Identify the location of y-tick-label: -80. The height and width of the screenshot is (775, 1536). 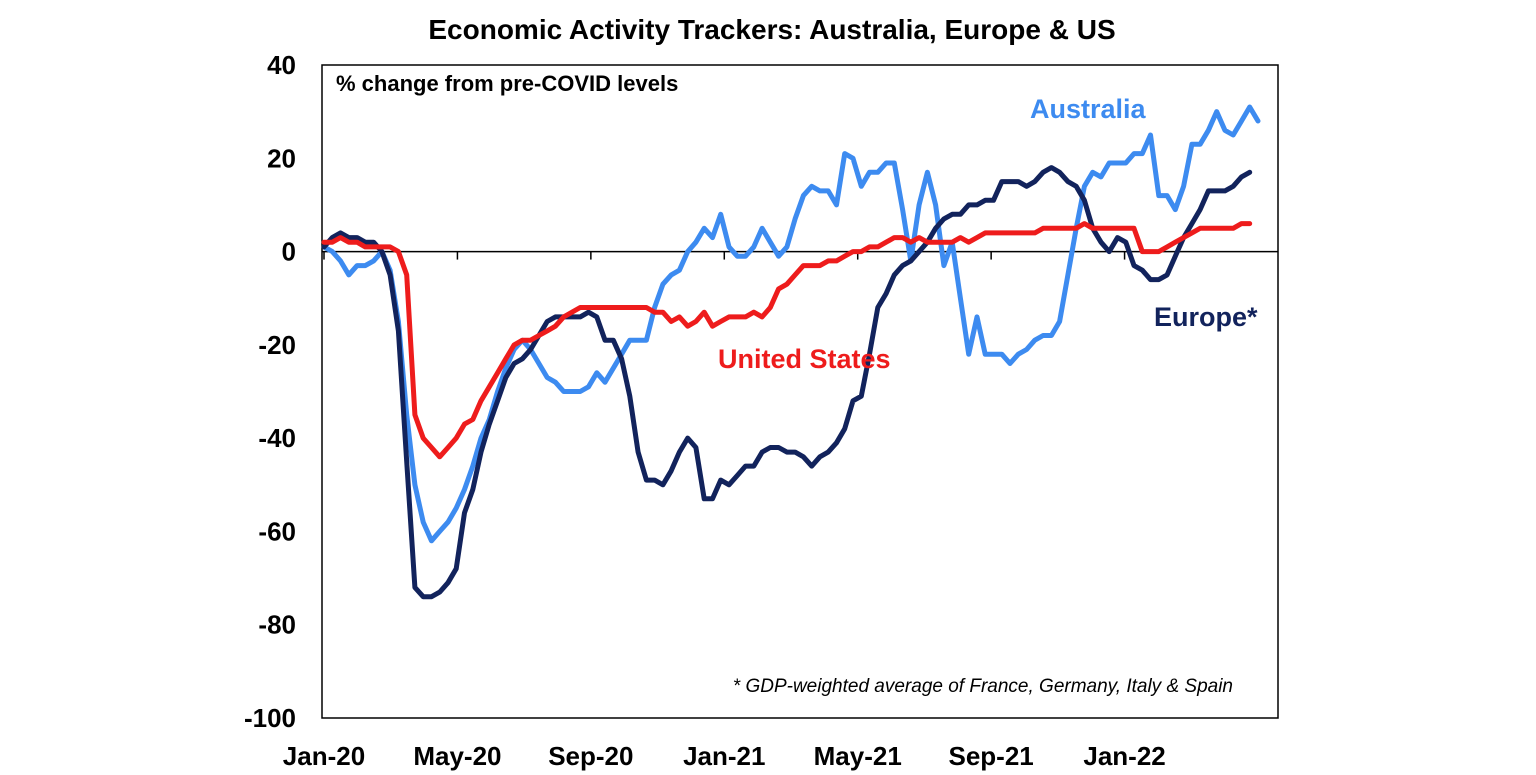
(277, 625).